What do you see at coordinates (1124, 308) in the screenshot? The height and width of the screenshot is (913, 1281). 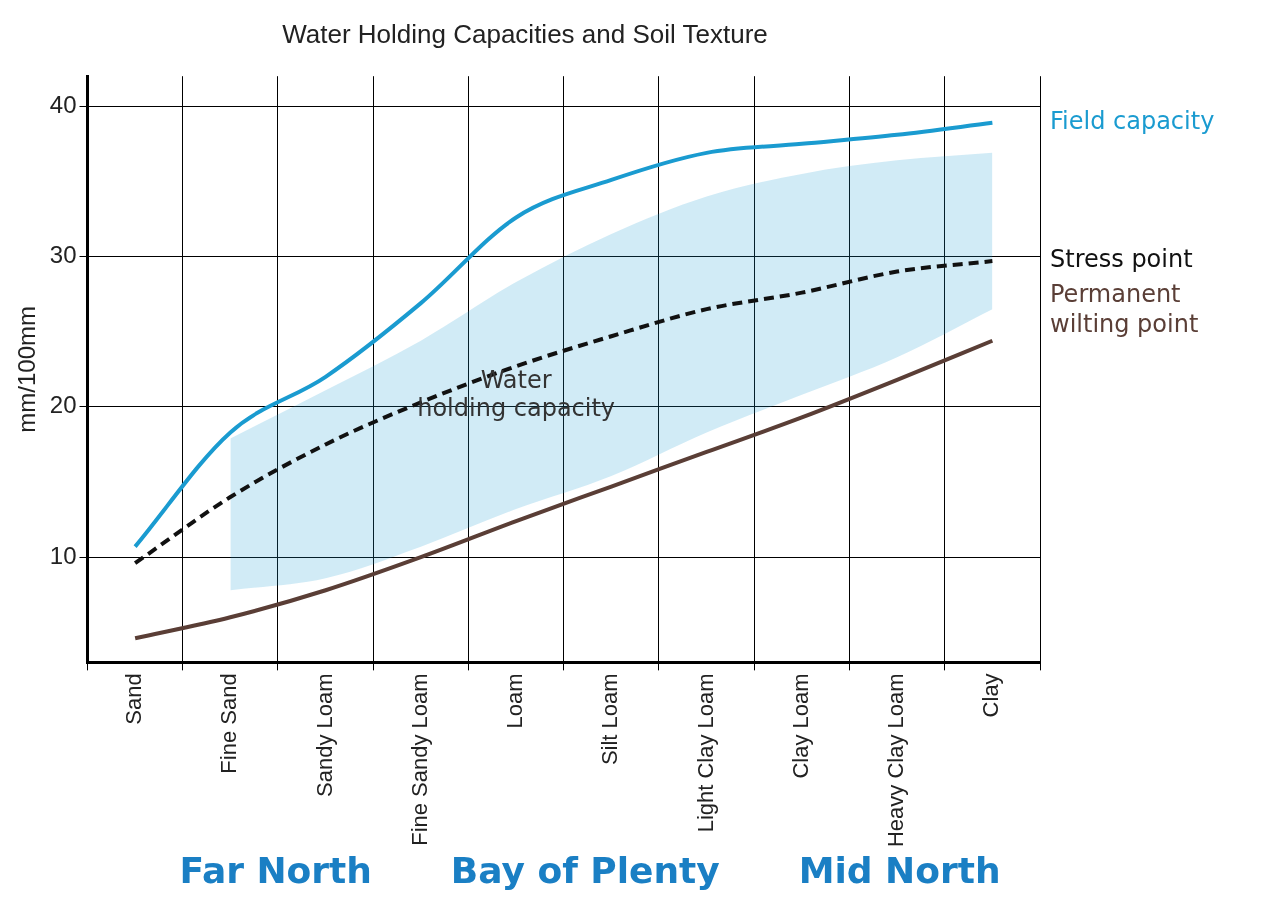 I see `text: Permanent wilting point` at bounding box center [1124, 308].